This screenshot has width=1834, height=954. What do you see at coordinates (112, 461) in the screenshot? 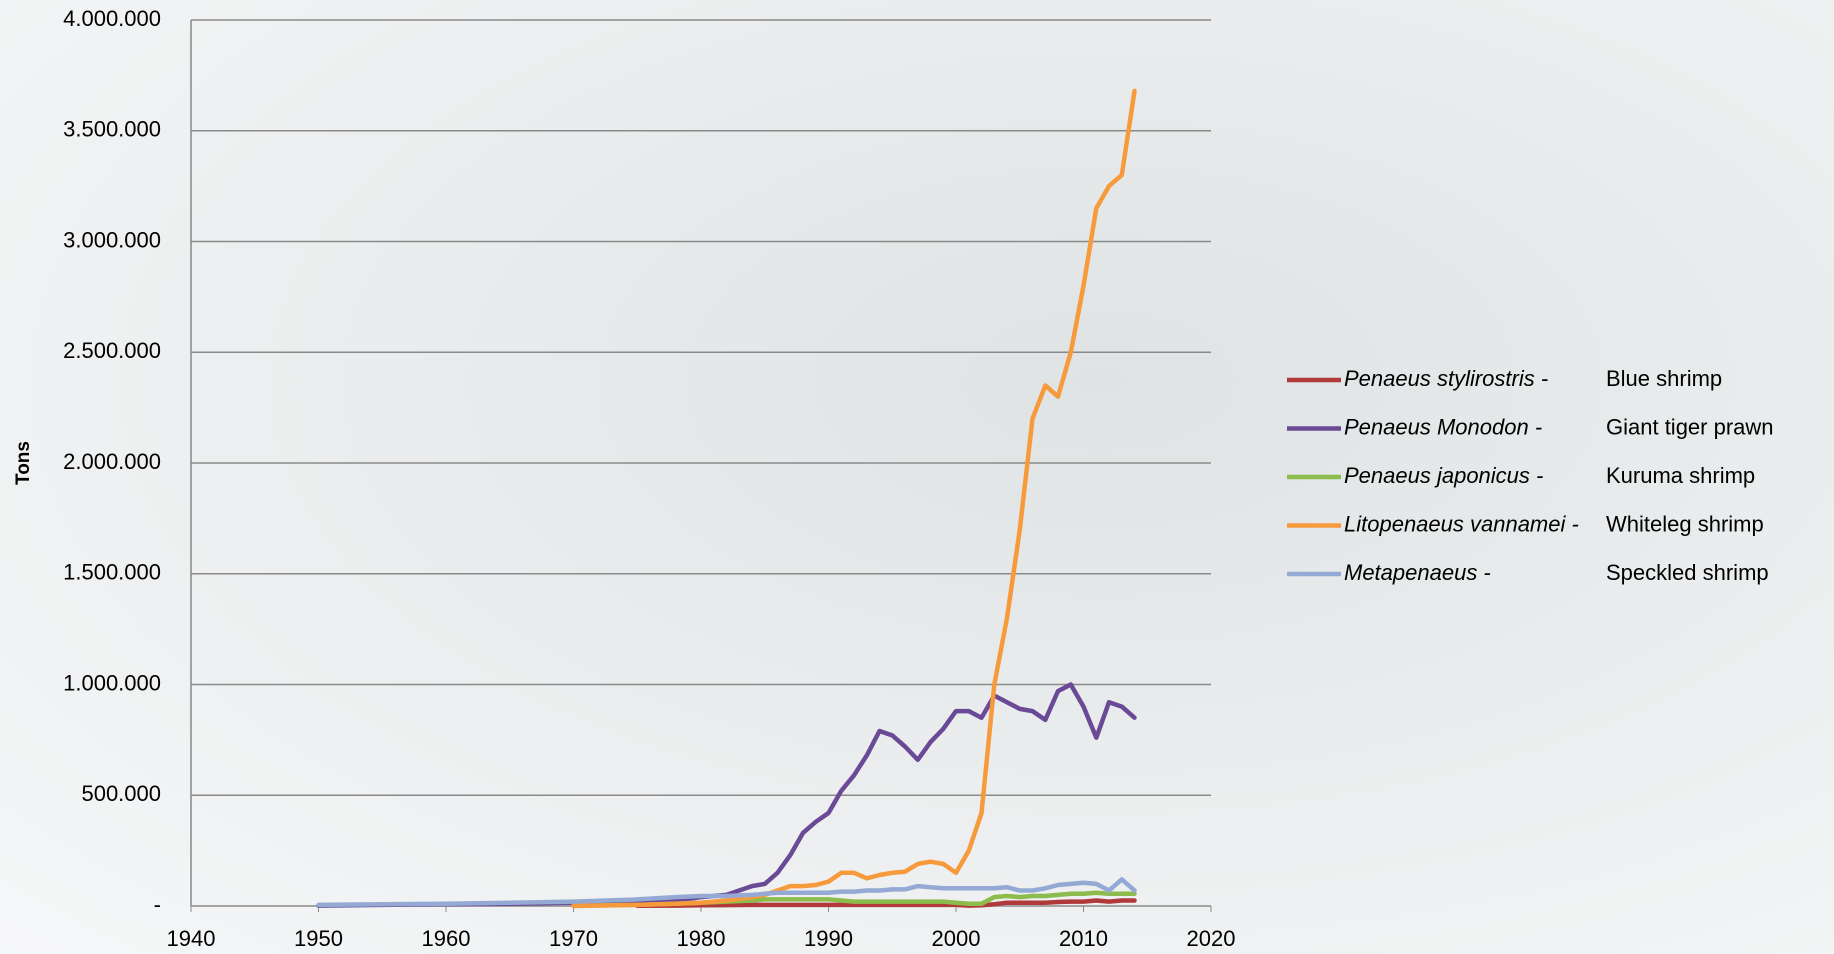
I see `y-tick-label: 2.000.000` at bounding box center [112, 461].